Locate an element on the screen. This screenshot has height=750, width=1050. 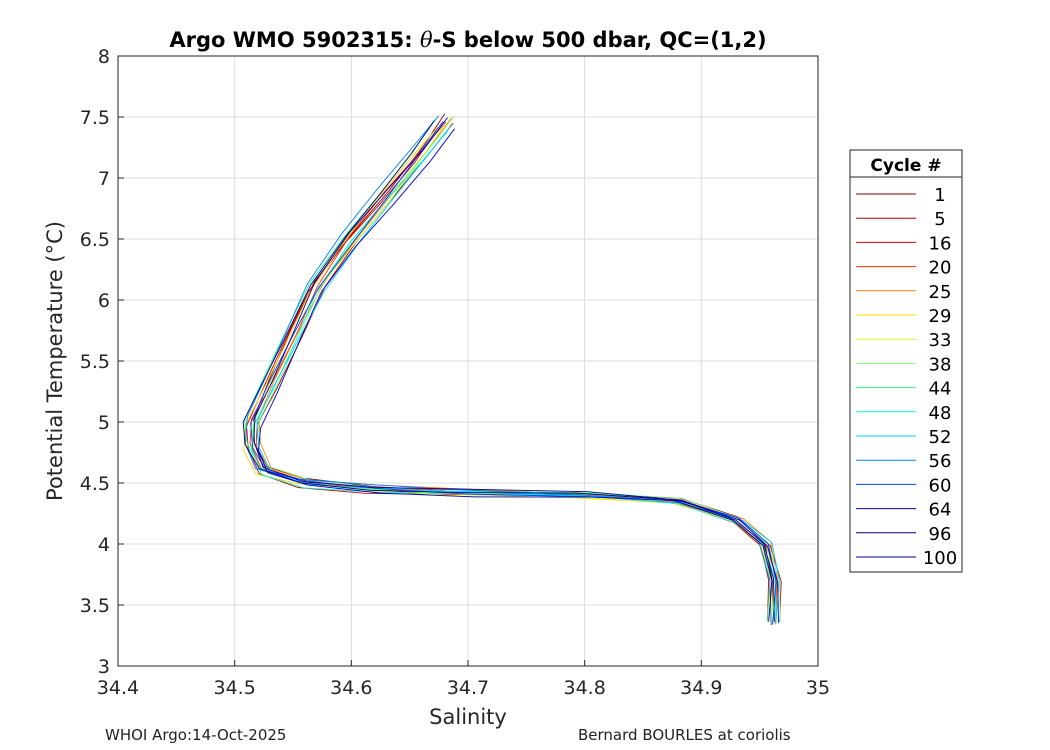
y-tick-label: 3 is located at coordinates (104, 667).